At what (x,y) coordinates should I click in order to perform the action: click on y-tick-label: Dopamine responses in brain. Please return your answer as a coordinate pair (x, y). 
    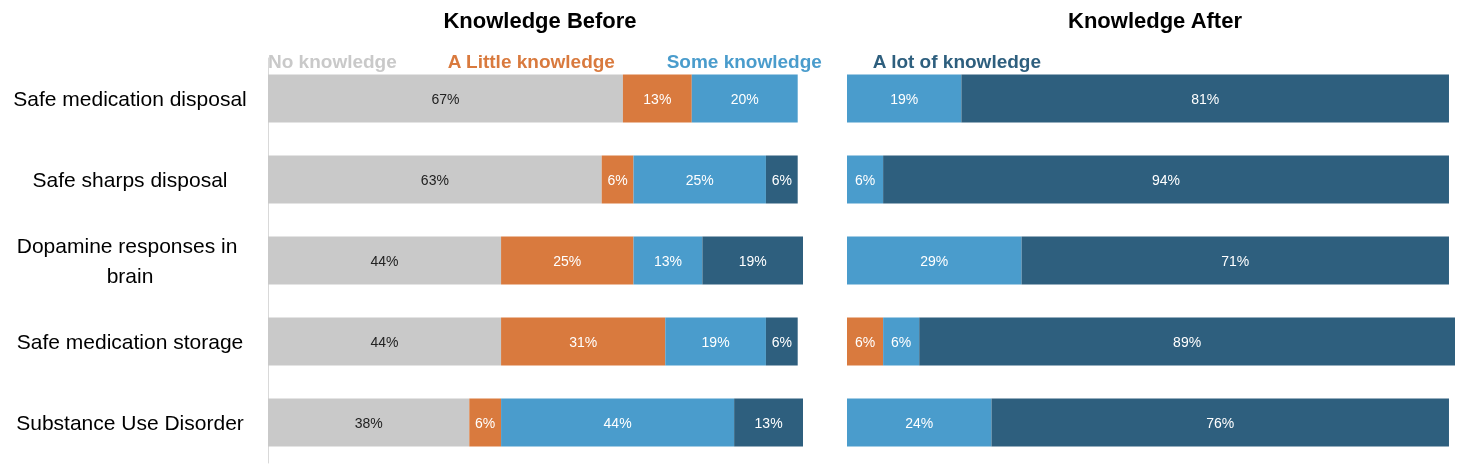
    Looking at the image, I should click on (130, 260).